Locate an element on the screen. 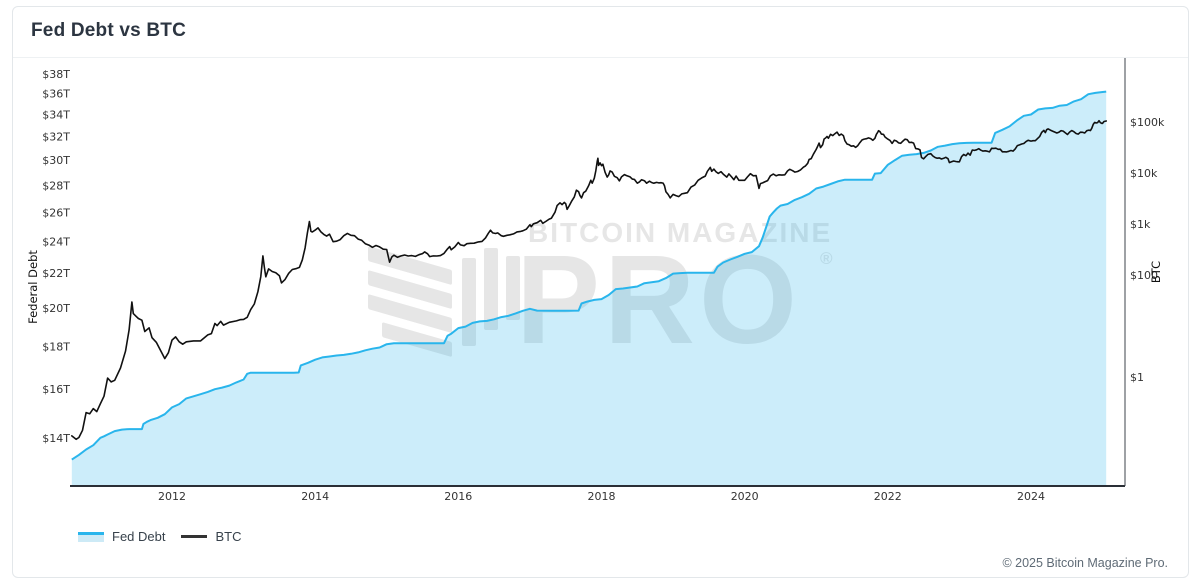 The image size is (1200, 582). legend-item-fed-debt: Fed Debt is located at coordinates (121, 536).